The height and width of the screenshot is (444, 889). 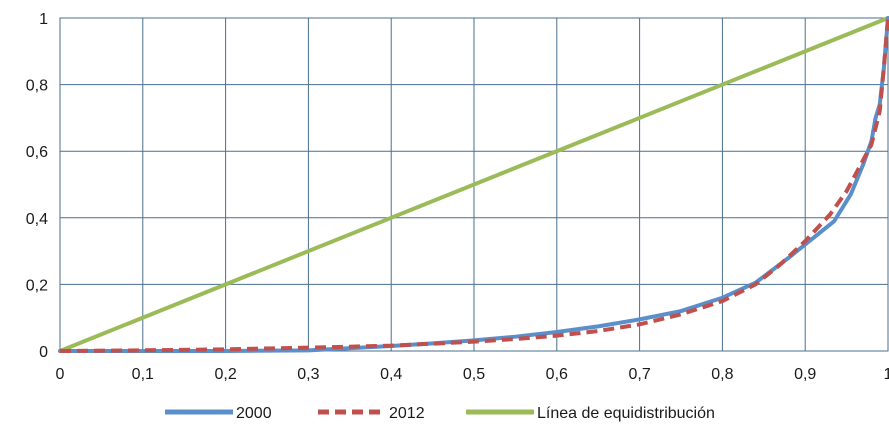 I want to click on legend-label-2: Línea de equidistribución, so click(x=626, y=413).